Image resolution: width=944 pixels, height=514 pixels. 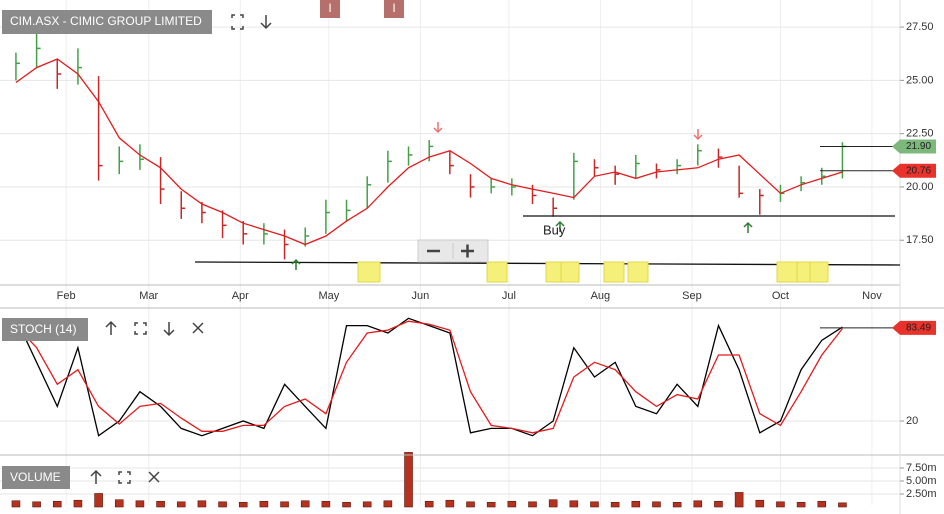 I want to click on x-tick-label: Apr, so click(x=240, y=296).